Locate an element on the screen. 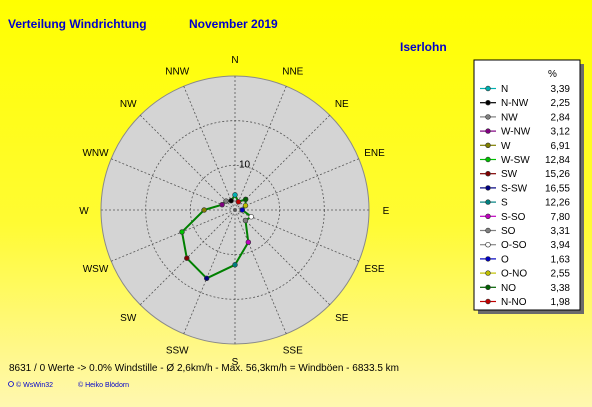  data-point-o is located at coordinates (242, 210).